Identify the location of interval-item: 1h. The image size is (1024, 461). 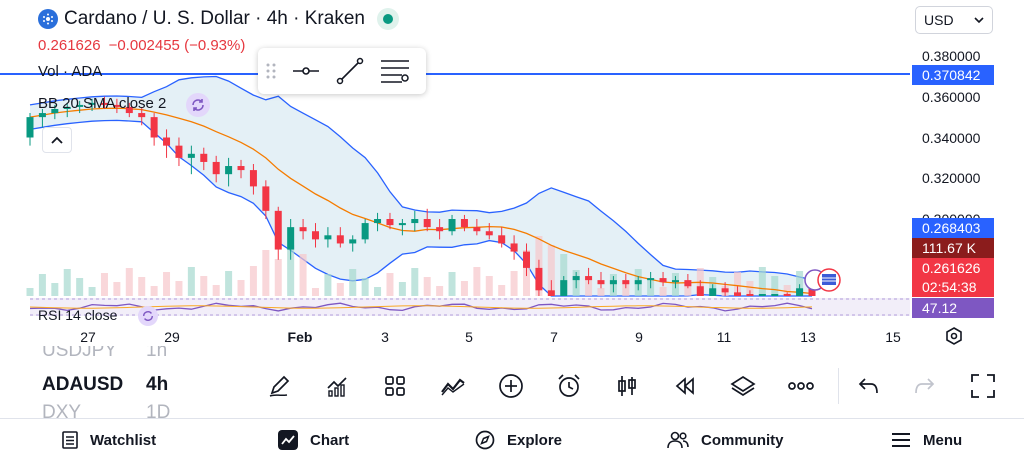
(157, 353).